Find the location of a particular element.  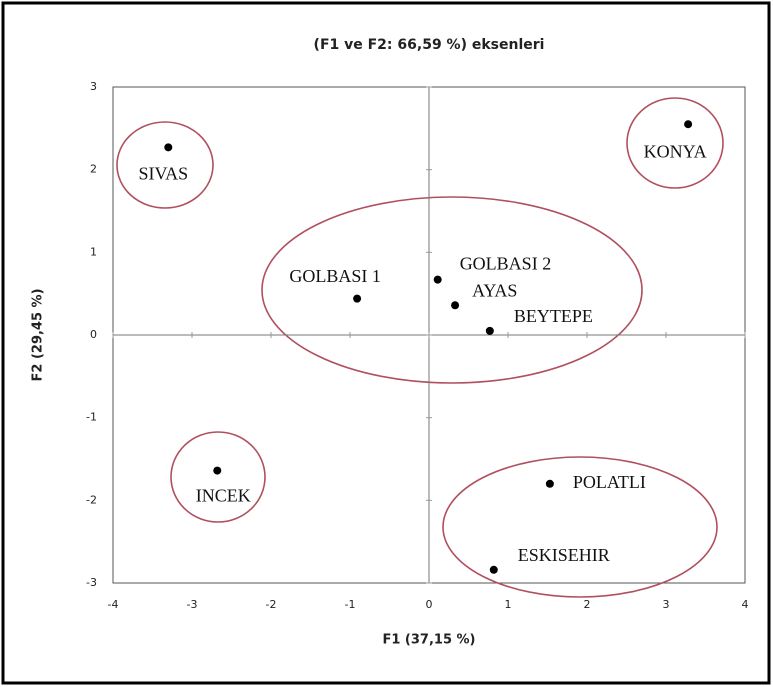

point-label: INCEK is located at coordinates (223, 496).